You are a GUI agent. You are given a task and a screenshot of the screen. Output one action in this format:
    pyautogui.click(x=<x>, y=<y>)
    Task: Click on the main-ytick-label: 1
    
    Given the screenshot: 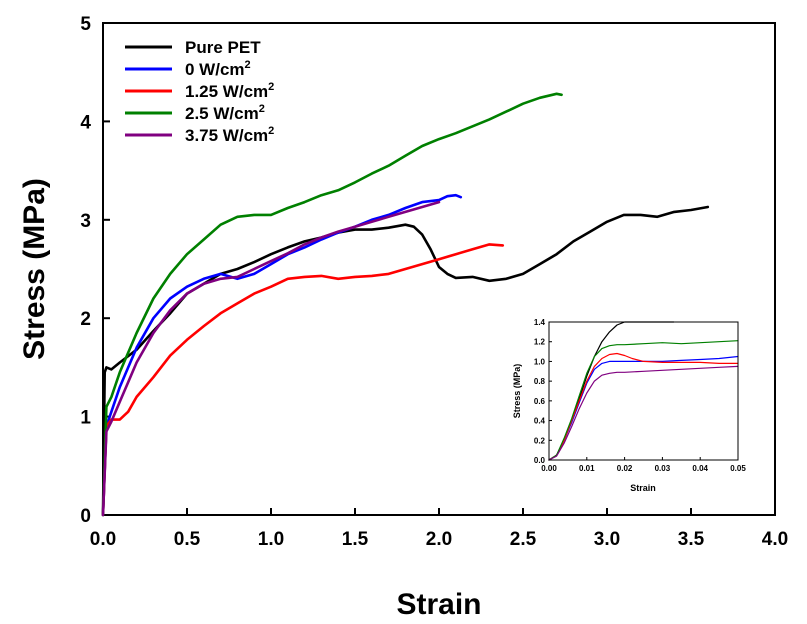 What is the action you would take?
    pyautogui.click(x=85, y=418)
    